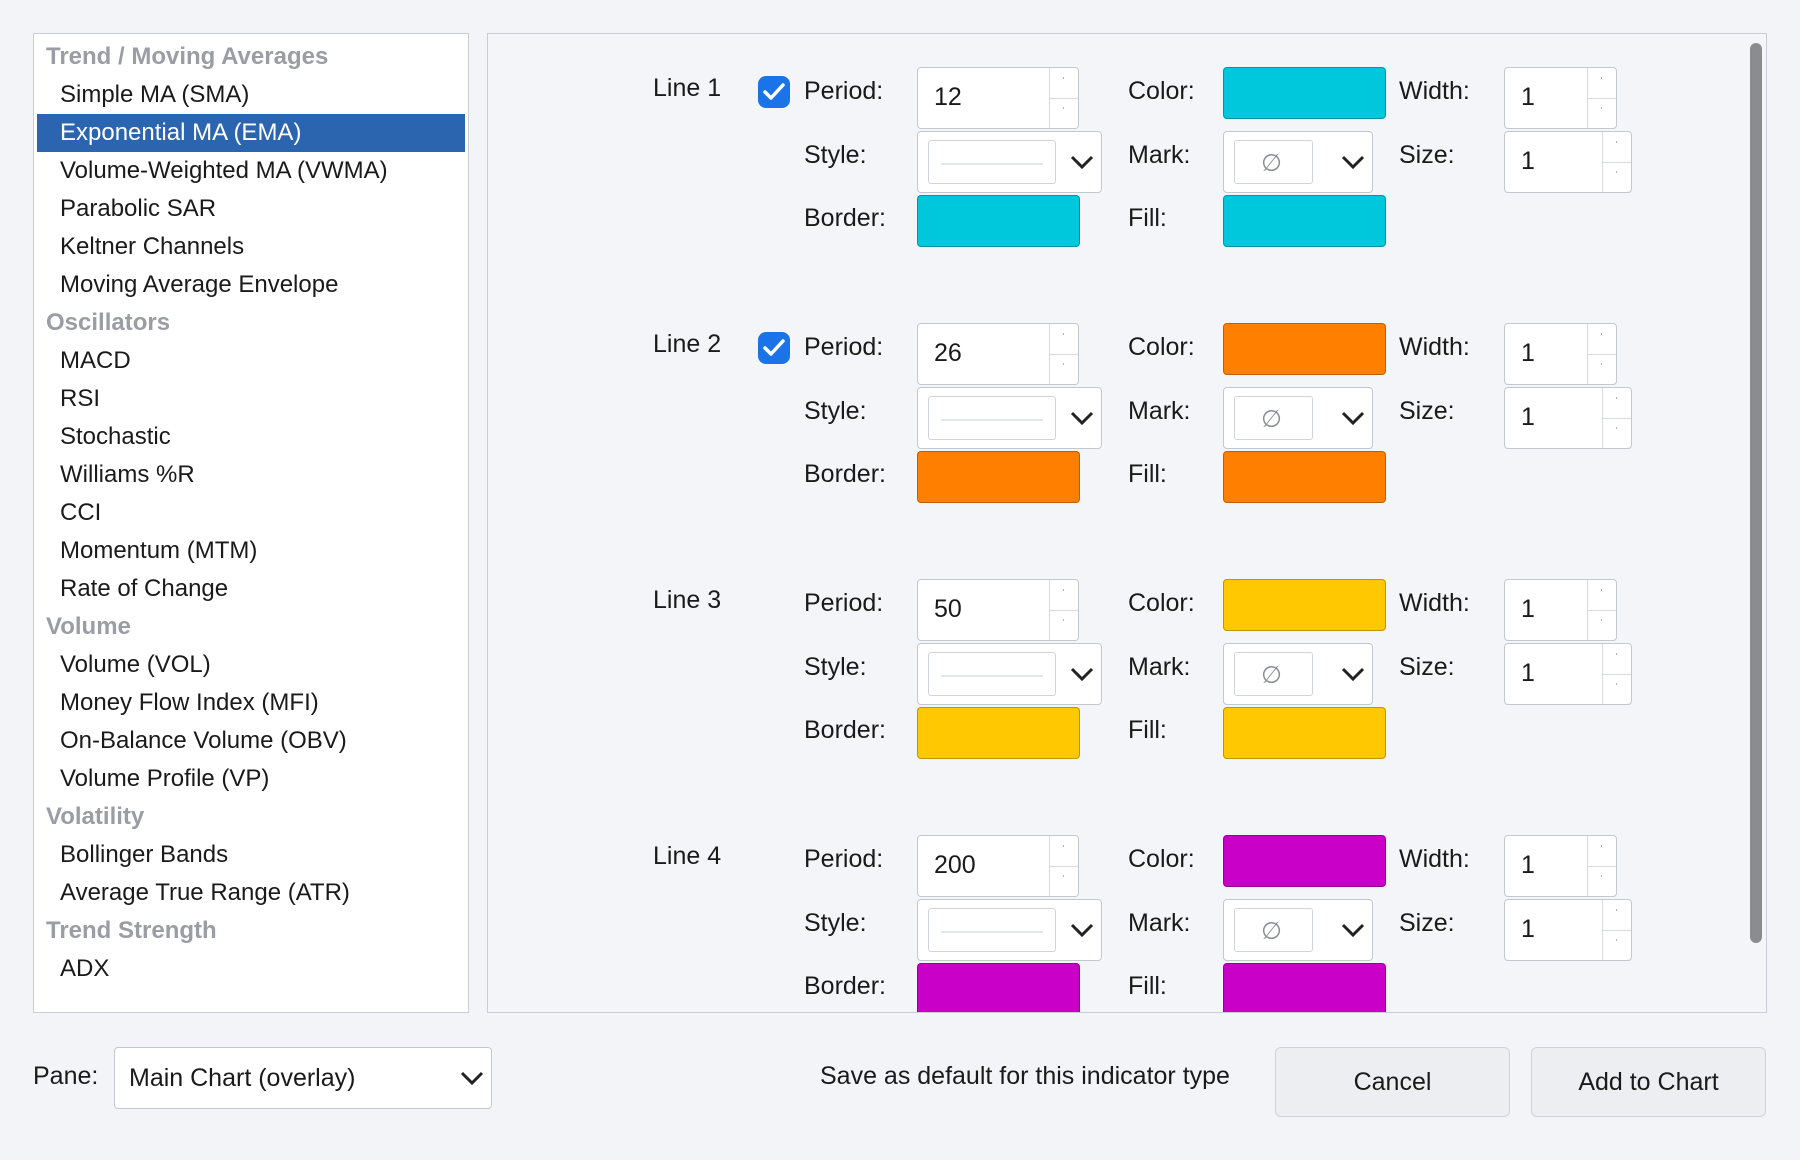  What do you see at coordinates (155, 94) in the screenshot?
I see `list-item: Simple MA (SMA)` at bounding box center [155, 94].